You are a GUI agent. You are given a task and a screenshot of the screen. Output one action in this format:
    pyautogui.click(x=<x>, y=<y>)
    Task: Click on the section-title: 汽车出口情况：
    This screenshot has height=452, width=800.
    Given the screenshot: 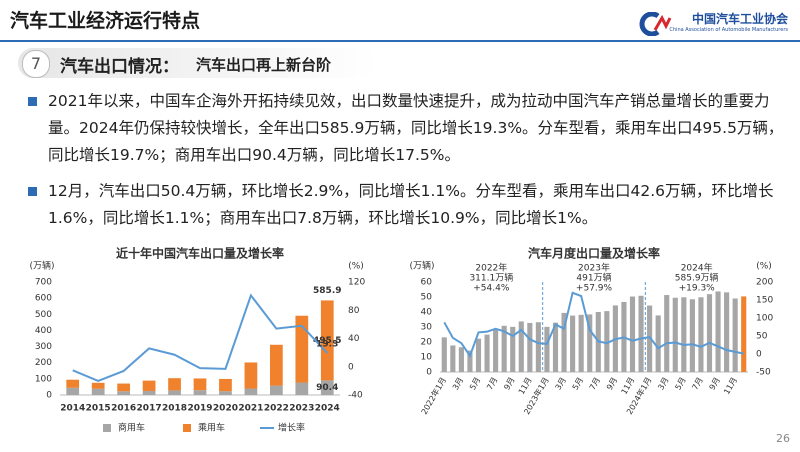 What is the action you would take?
    pyautogui.click(x=119, y=67)
    